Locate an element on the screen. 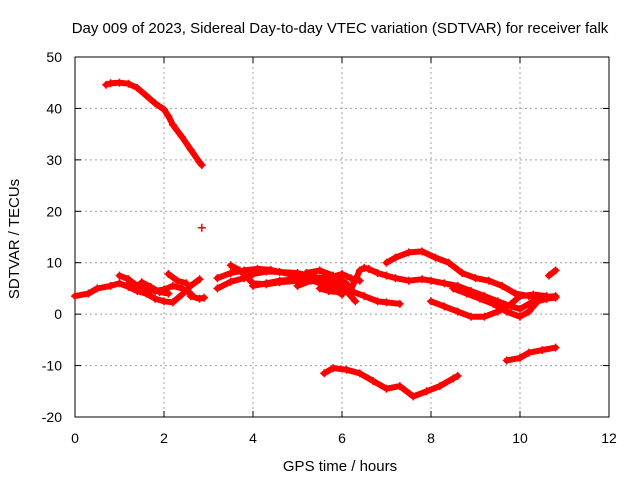 The image size is (640, 480). x-axis-label: GPS time / hours is located at coordinates (340, 466).